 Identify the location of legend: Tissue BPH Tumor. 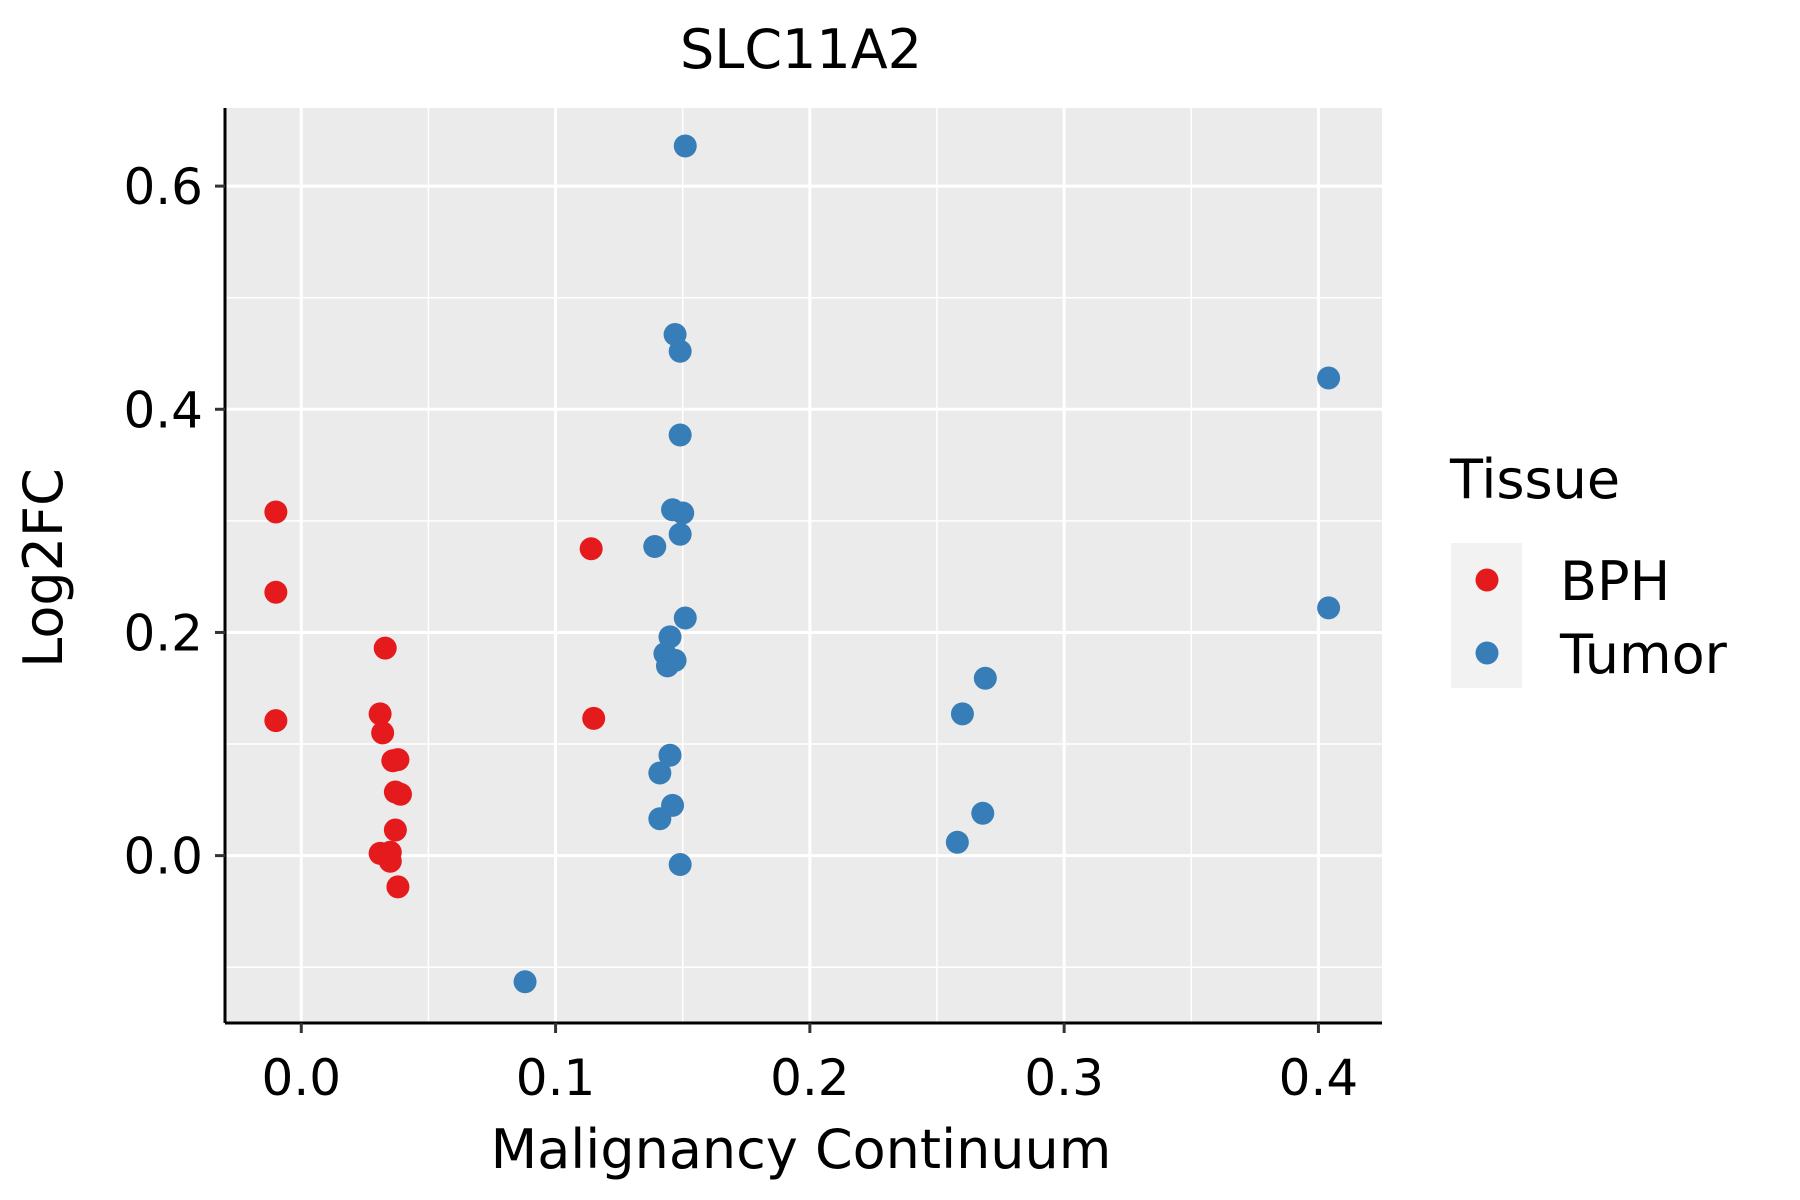
(1588, 568).